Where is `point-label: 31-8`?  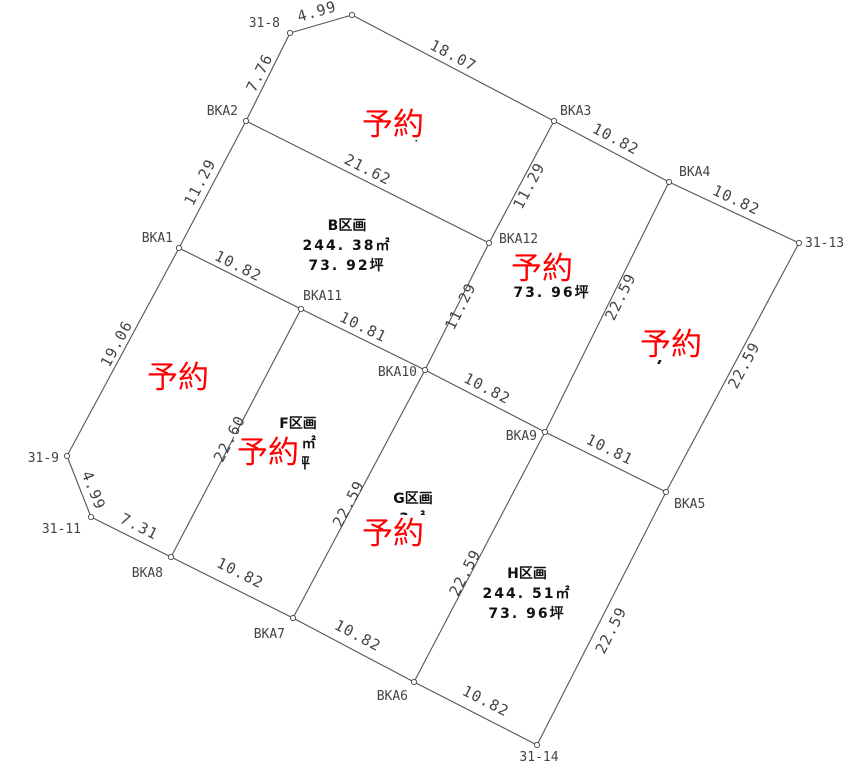 point-label: 31-8 is located at coordinates (264, 23).